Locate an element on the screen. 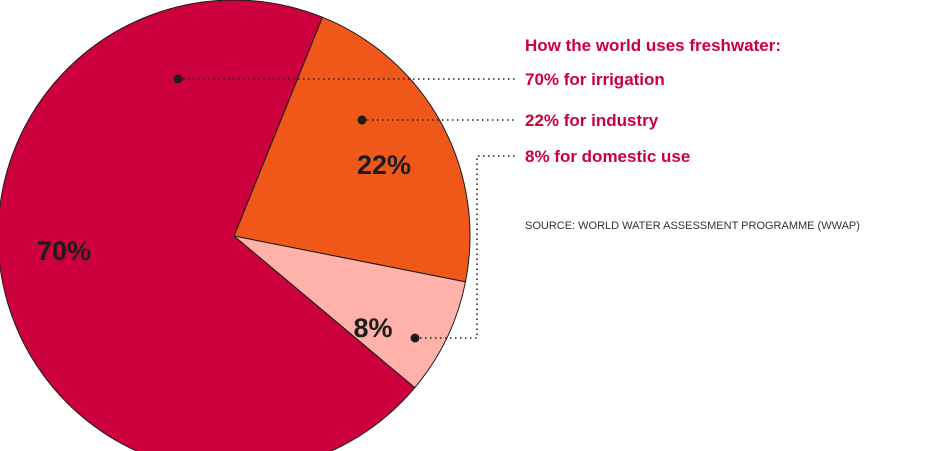 The height and width of the screenshot is (451, 939). legend-entry-irrigation: 70% for irrigation is located at coordinates (595, 79).